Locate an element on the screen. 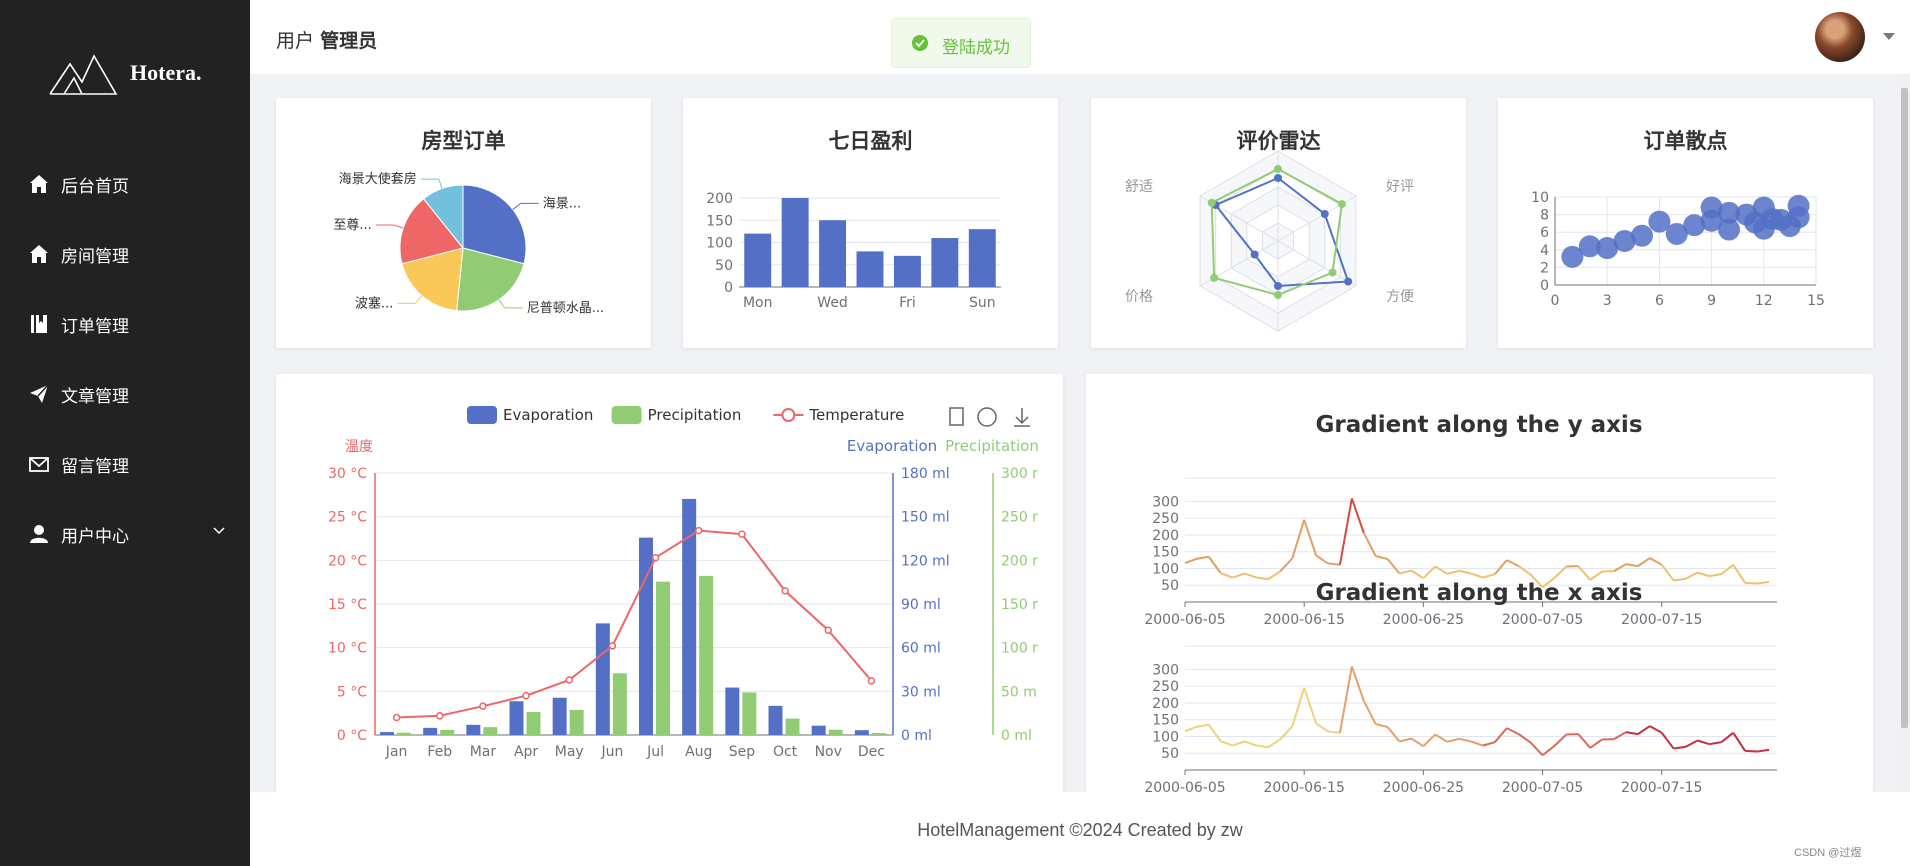 The width and height of the screenshot is (1910, 866). x-tick-label: May is located at coordinates (569, 752).